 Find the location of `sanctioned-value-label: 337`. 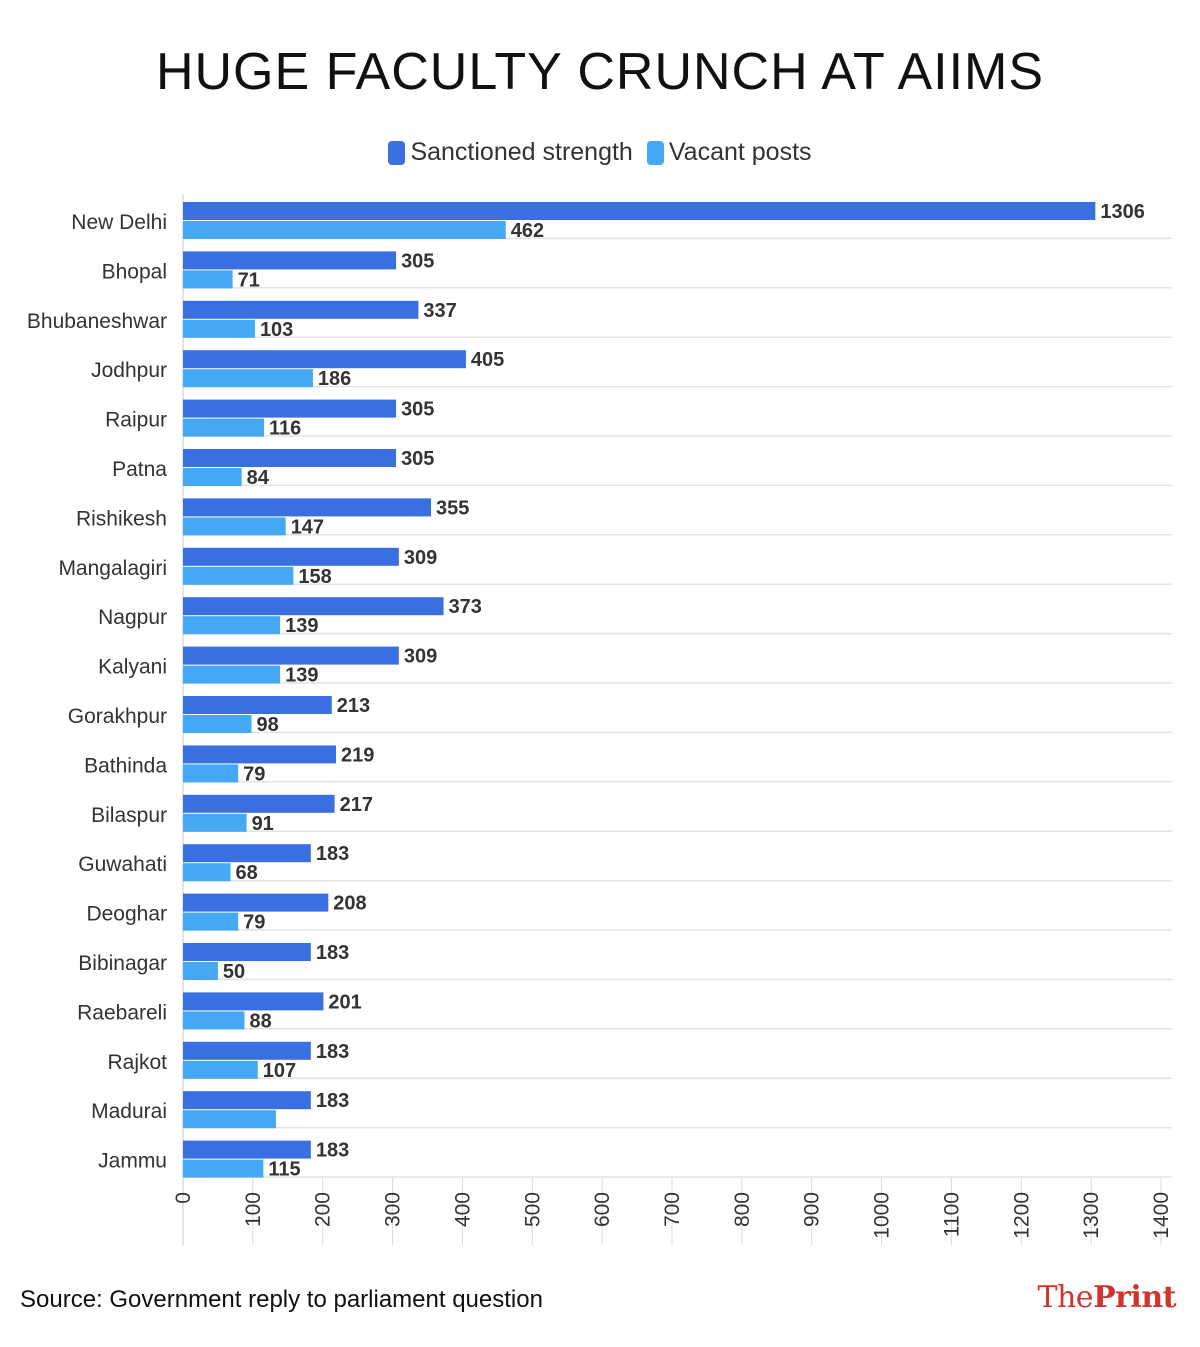

sanctioned-value-label: 337 is located at coordinates (439, 311).